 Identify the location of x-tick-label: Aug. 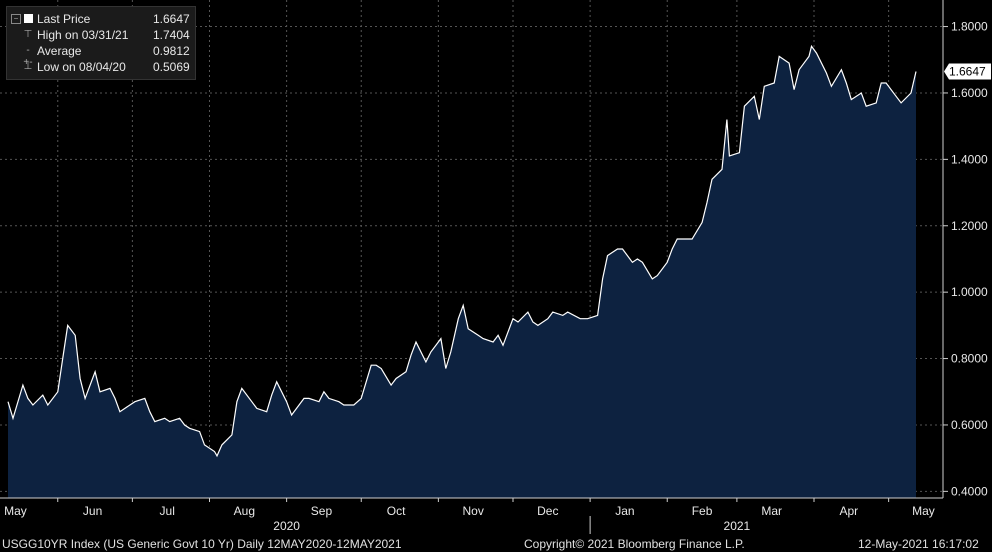
(244, 511).